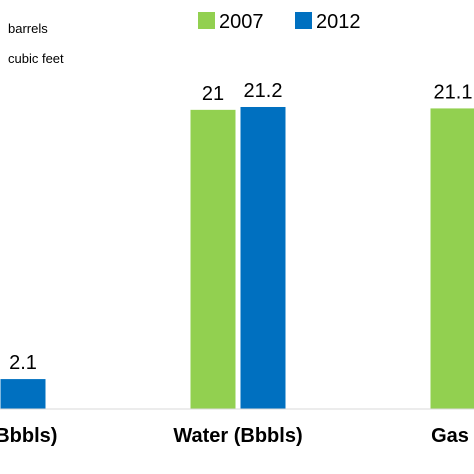 Image resolution: width=474 pixels, height=474 pixels. What do you see at coordinates (450, 436) in the screenshot?
I see `category-label-3: Gas` at bounding box center [450, 436].